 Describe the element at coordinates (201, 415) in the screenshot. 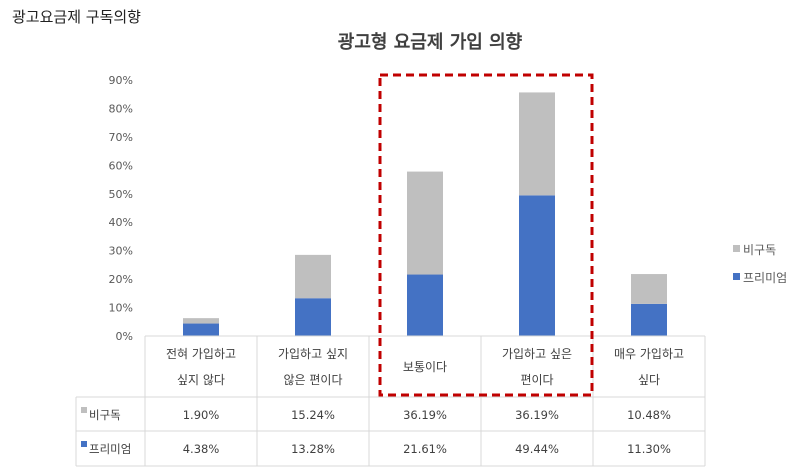

I see `data-label: 1.90%` at that location.